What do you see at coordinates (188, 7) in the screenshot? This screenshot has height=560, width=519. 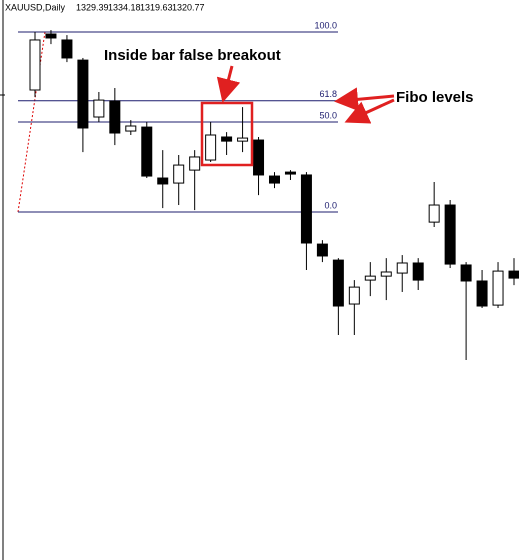 I see `ohlc-value: 1320.77` at bounding box center [188, 7].